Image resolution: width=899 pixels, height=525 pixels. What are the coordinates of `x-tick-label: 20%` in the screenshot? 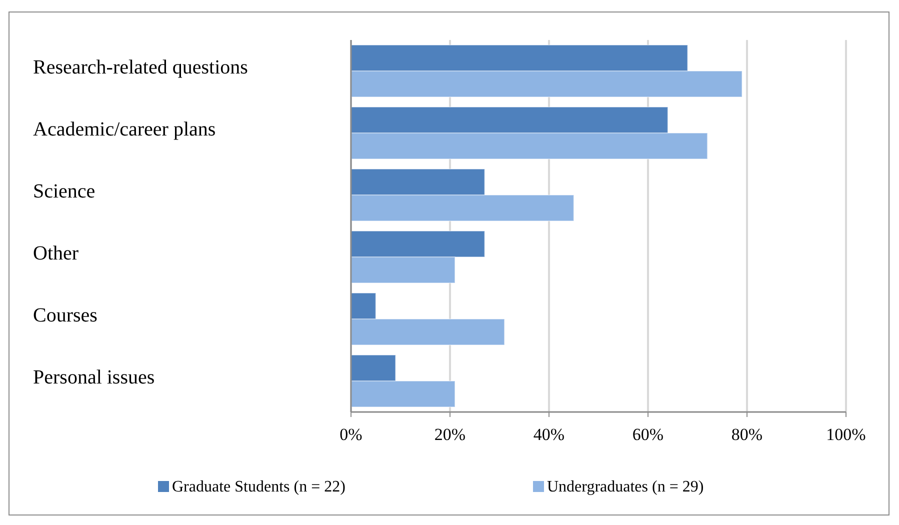 It's located at (450, 434).